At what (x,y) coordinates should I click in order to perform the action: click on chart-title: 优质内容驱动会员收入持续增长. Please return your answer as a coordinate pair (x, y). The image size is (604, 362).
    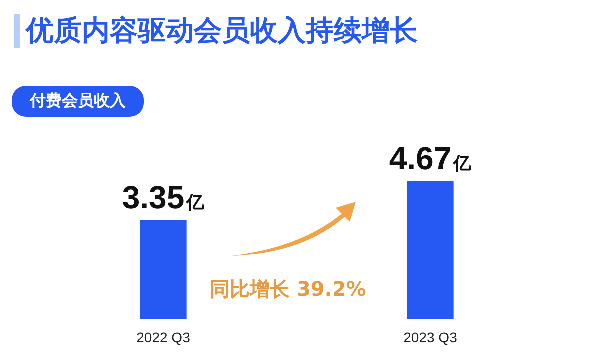
    Looking at the image, I should click on (222, 31).